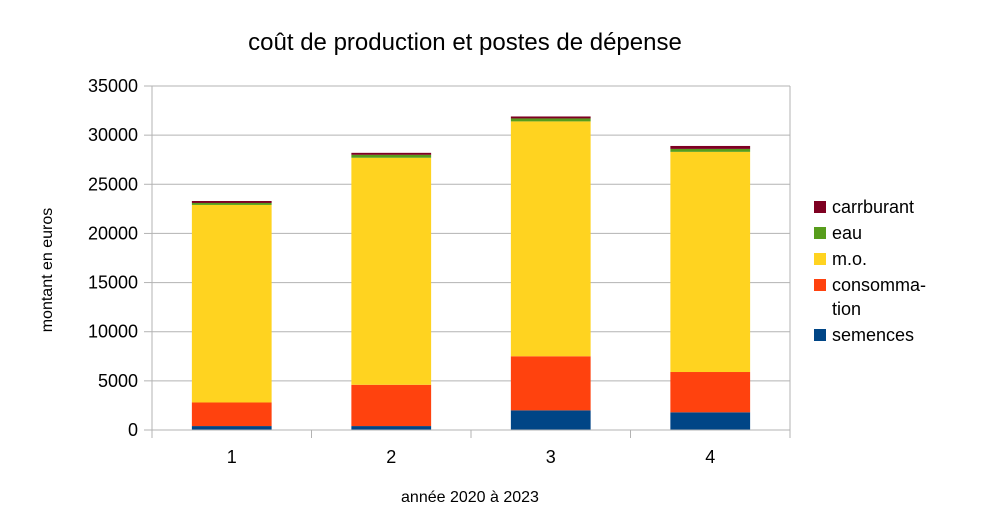 This screenshot has height=514, width=982. What do you see at coordinates (849, 259) in the screenshot?
I see `legend-label: m.o.` at bounding box center [849, 259].